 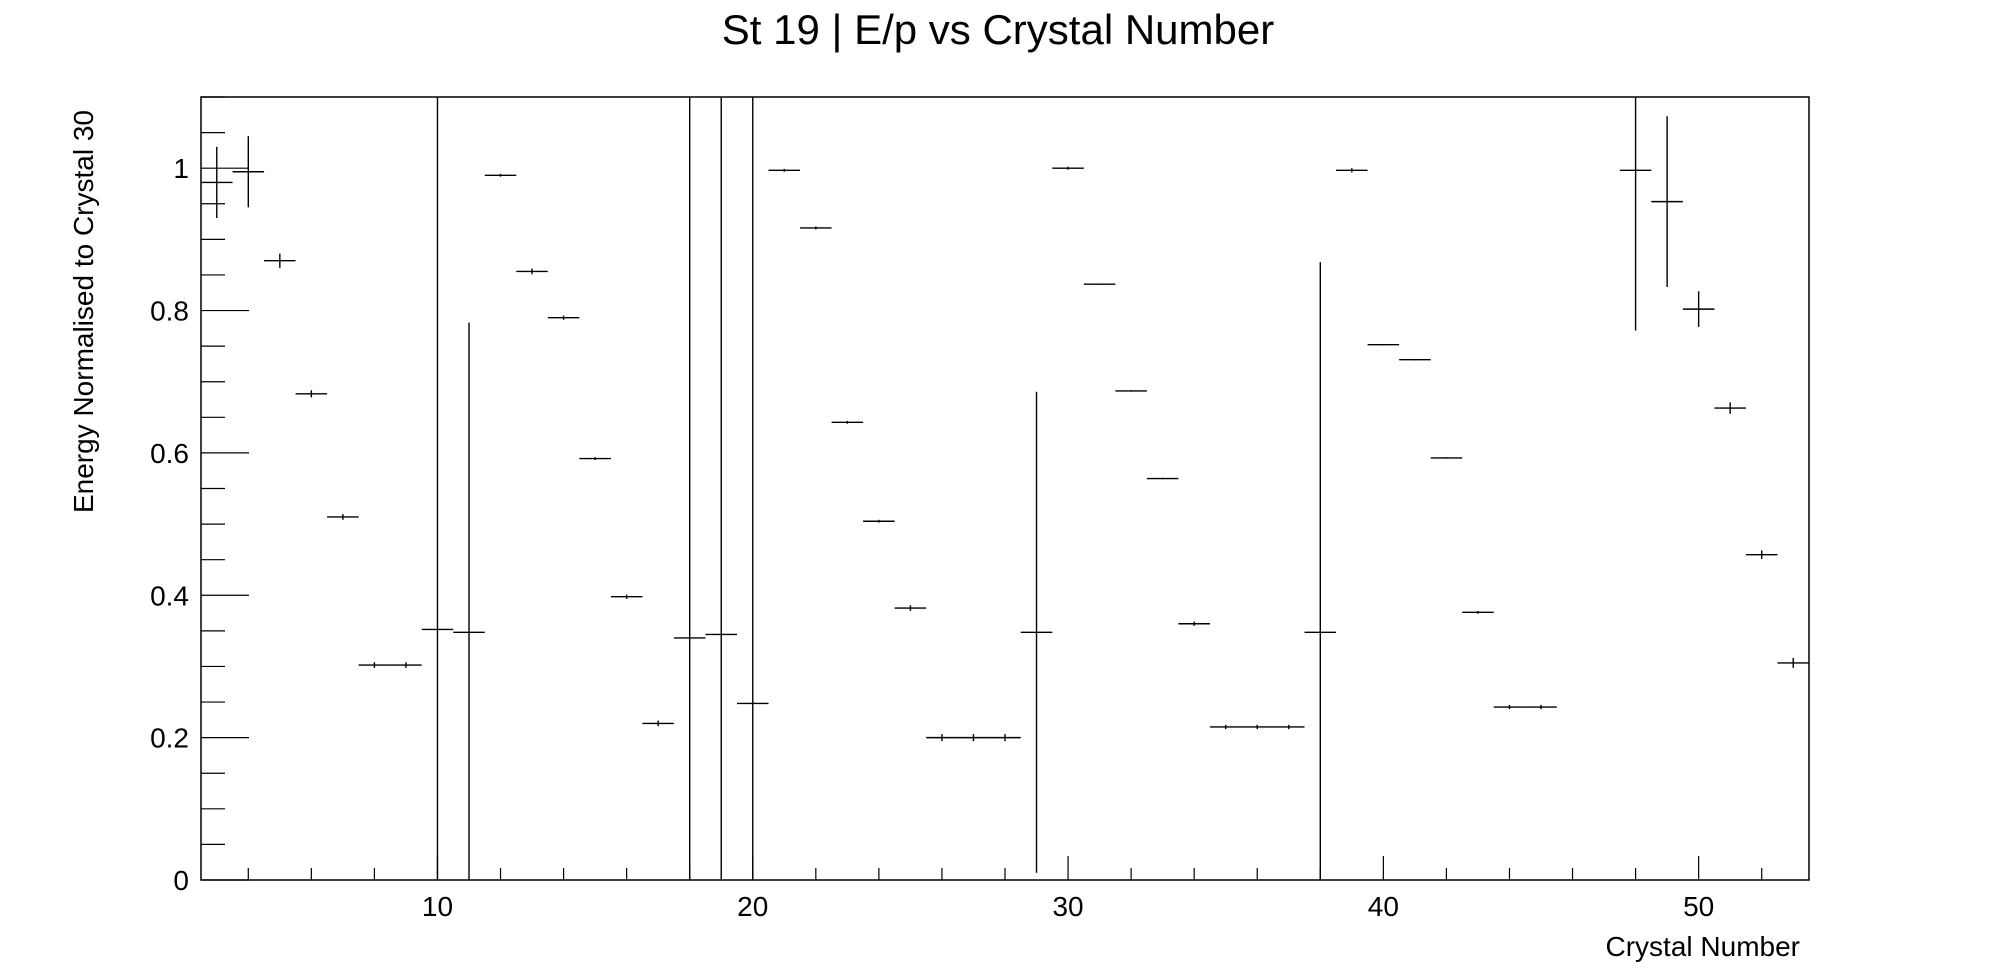 What do you see at coordinates (1005, 889) in the screenshot?
I see `x-axis: 10 20 30 40 50` at bounding box center [1005, 889].